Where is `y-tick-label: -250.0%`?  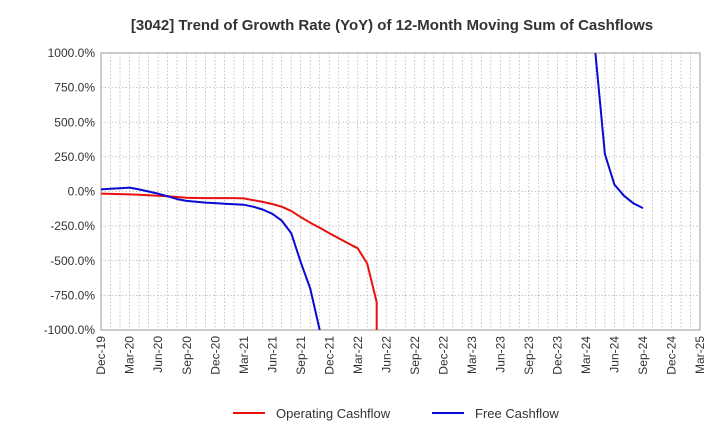
y-tick-label: -250.0% is located at coordinates (72, 226).